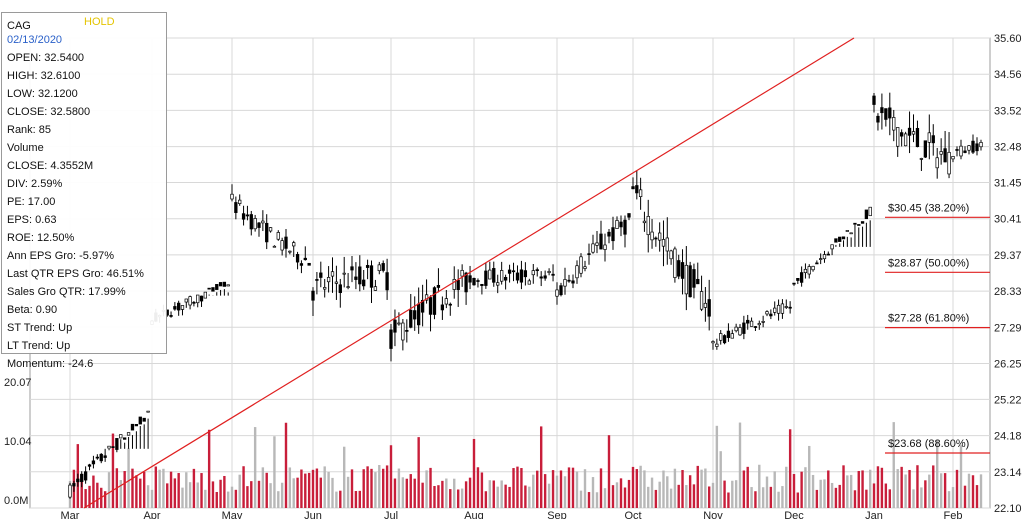 The height and width of the screenshot is (524, 1024). What do you see at coordinates (32, 310) in the screenshot?
I see `info-beta: Beta: 0.90` at bounding box center [32, 310].